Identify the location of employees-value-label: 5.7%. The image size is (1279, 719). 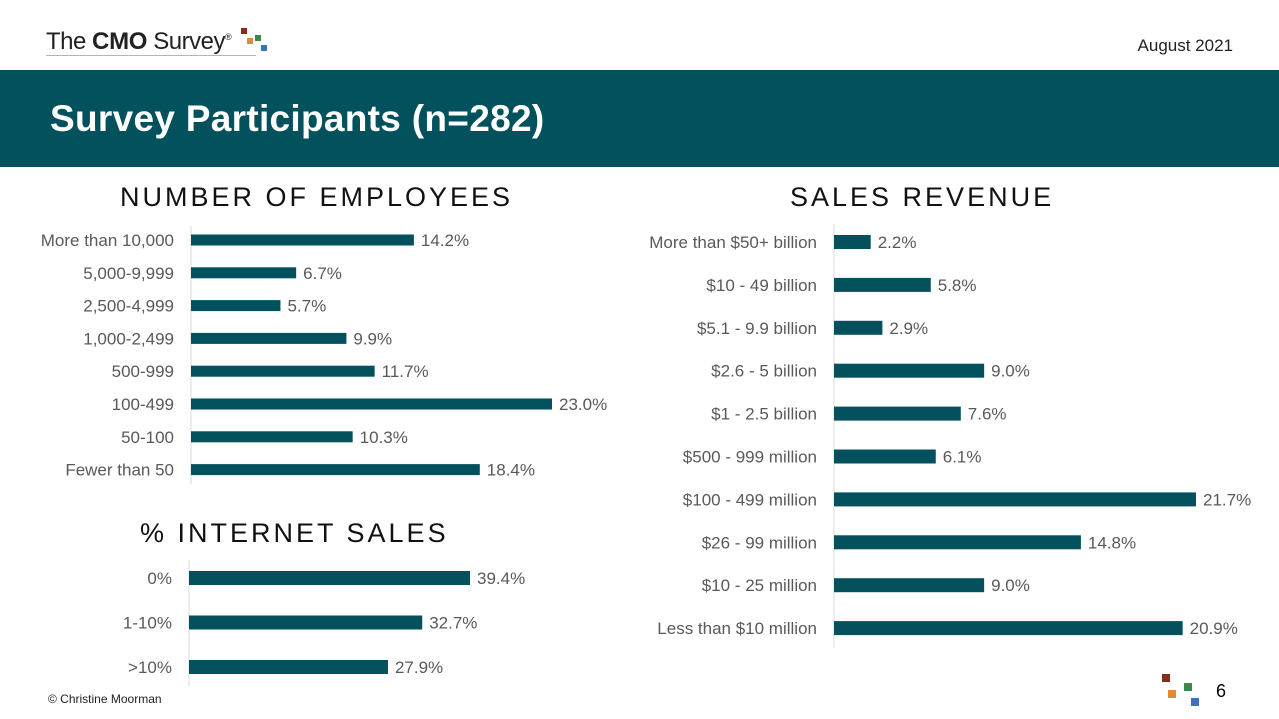
(306, 306).